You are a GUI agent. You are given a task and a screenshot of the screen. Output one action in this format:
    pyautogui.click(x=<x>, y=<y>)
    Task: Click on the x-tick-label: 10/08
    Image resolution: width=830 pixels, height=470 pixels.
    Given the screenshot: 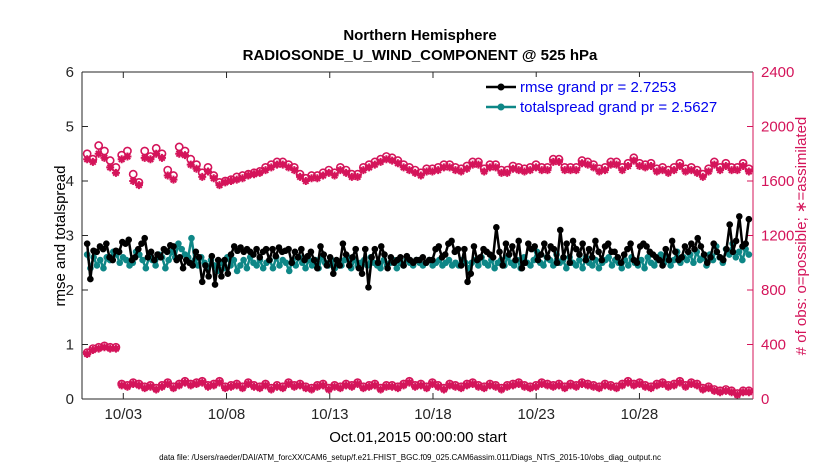 What is the action you would take?
    pyautogui.click(x=227, y=414)
    